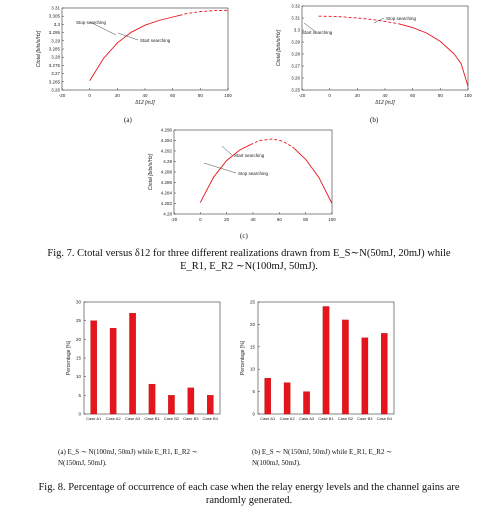  What do you see at coordinates (167, 182) in the screenshot?
I see `y-tick-label: 4.286` at bounding box center [167, 182].